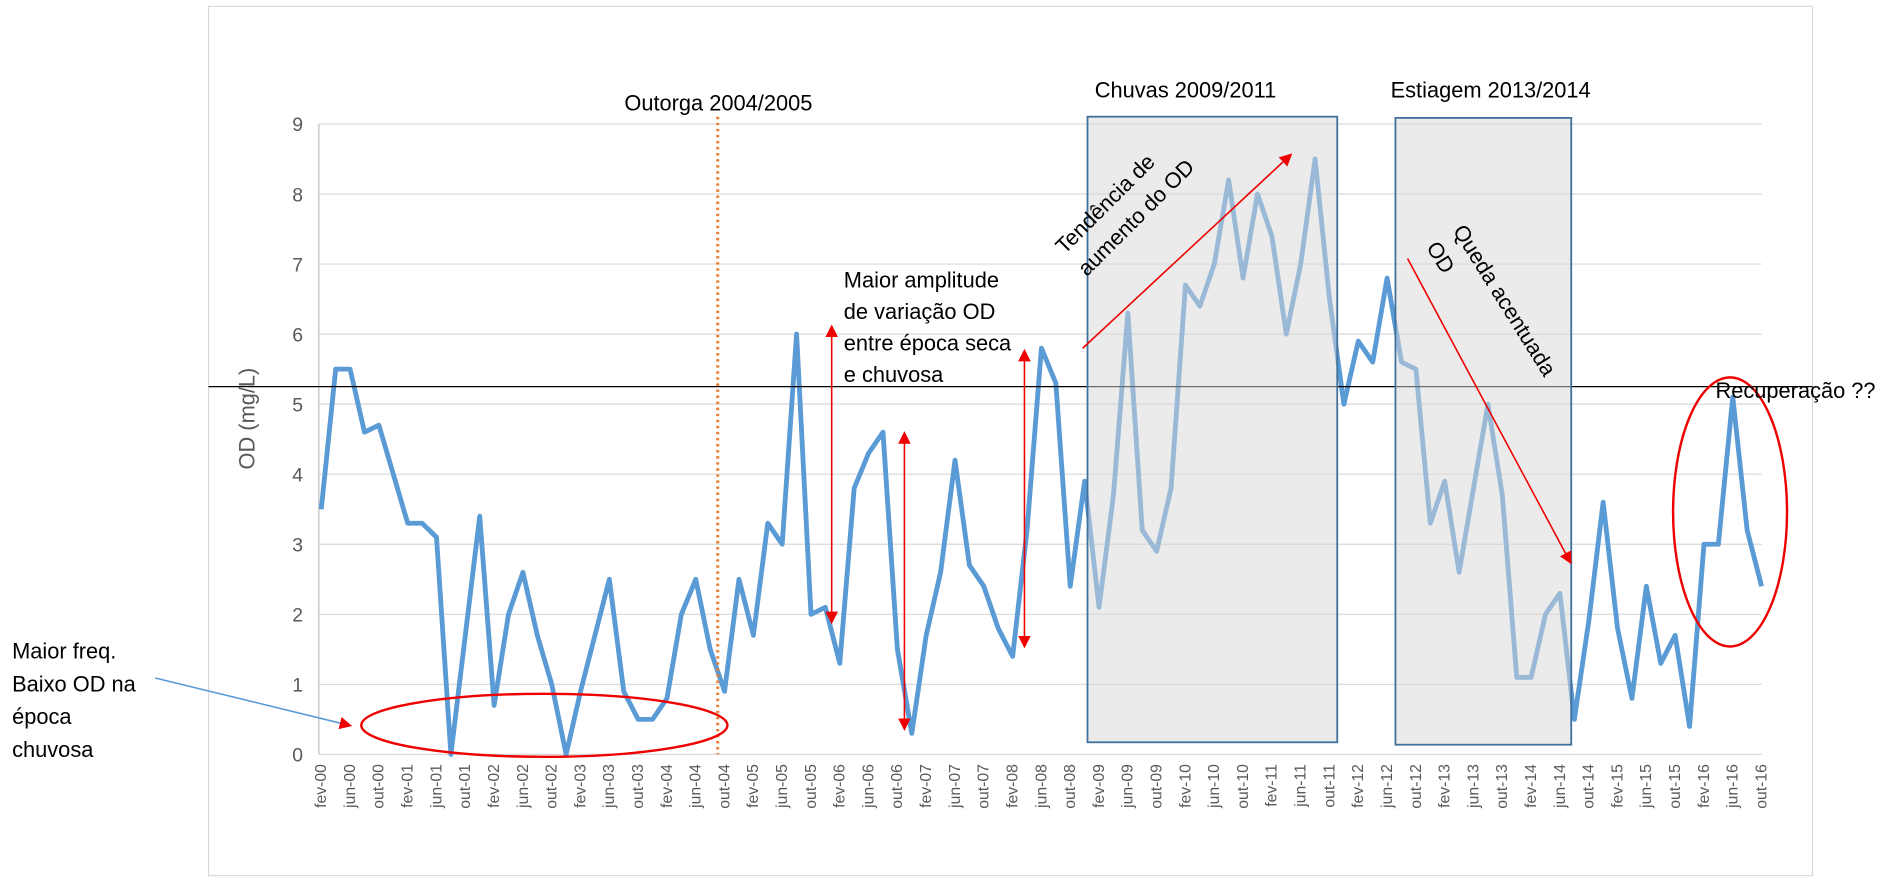 The image size is (1901, 882). I want to click on x-tick-label: out-08, so click(1070, 786).